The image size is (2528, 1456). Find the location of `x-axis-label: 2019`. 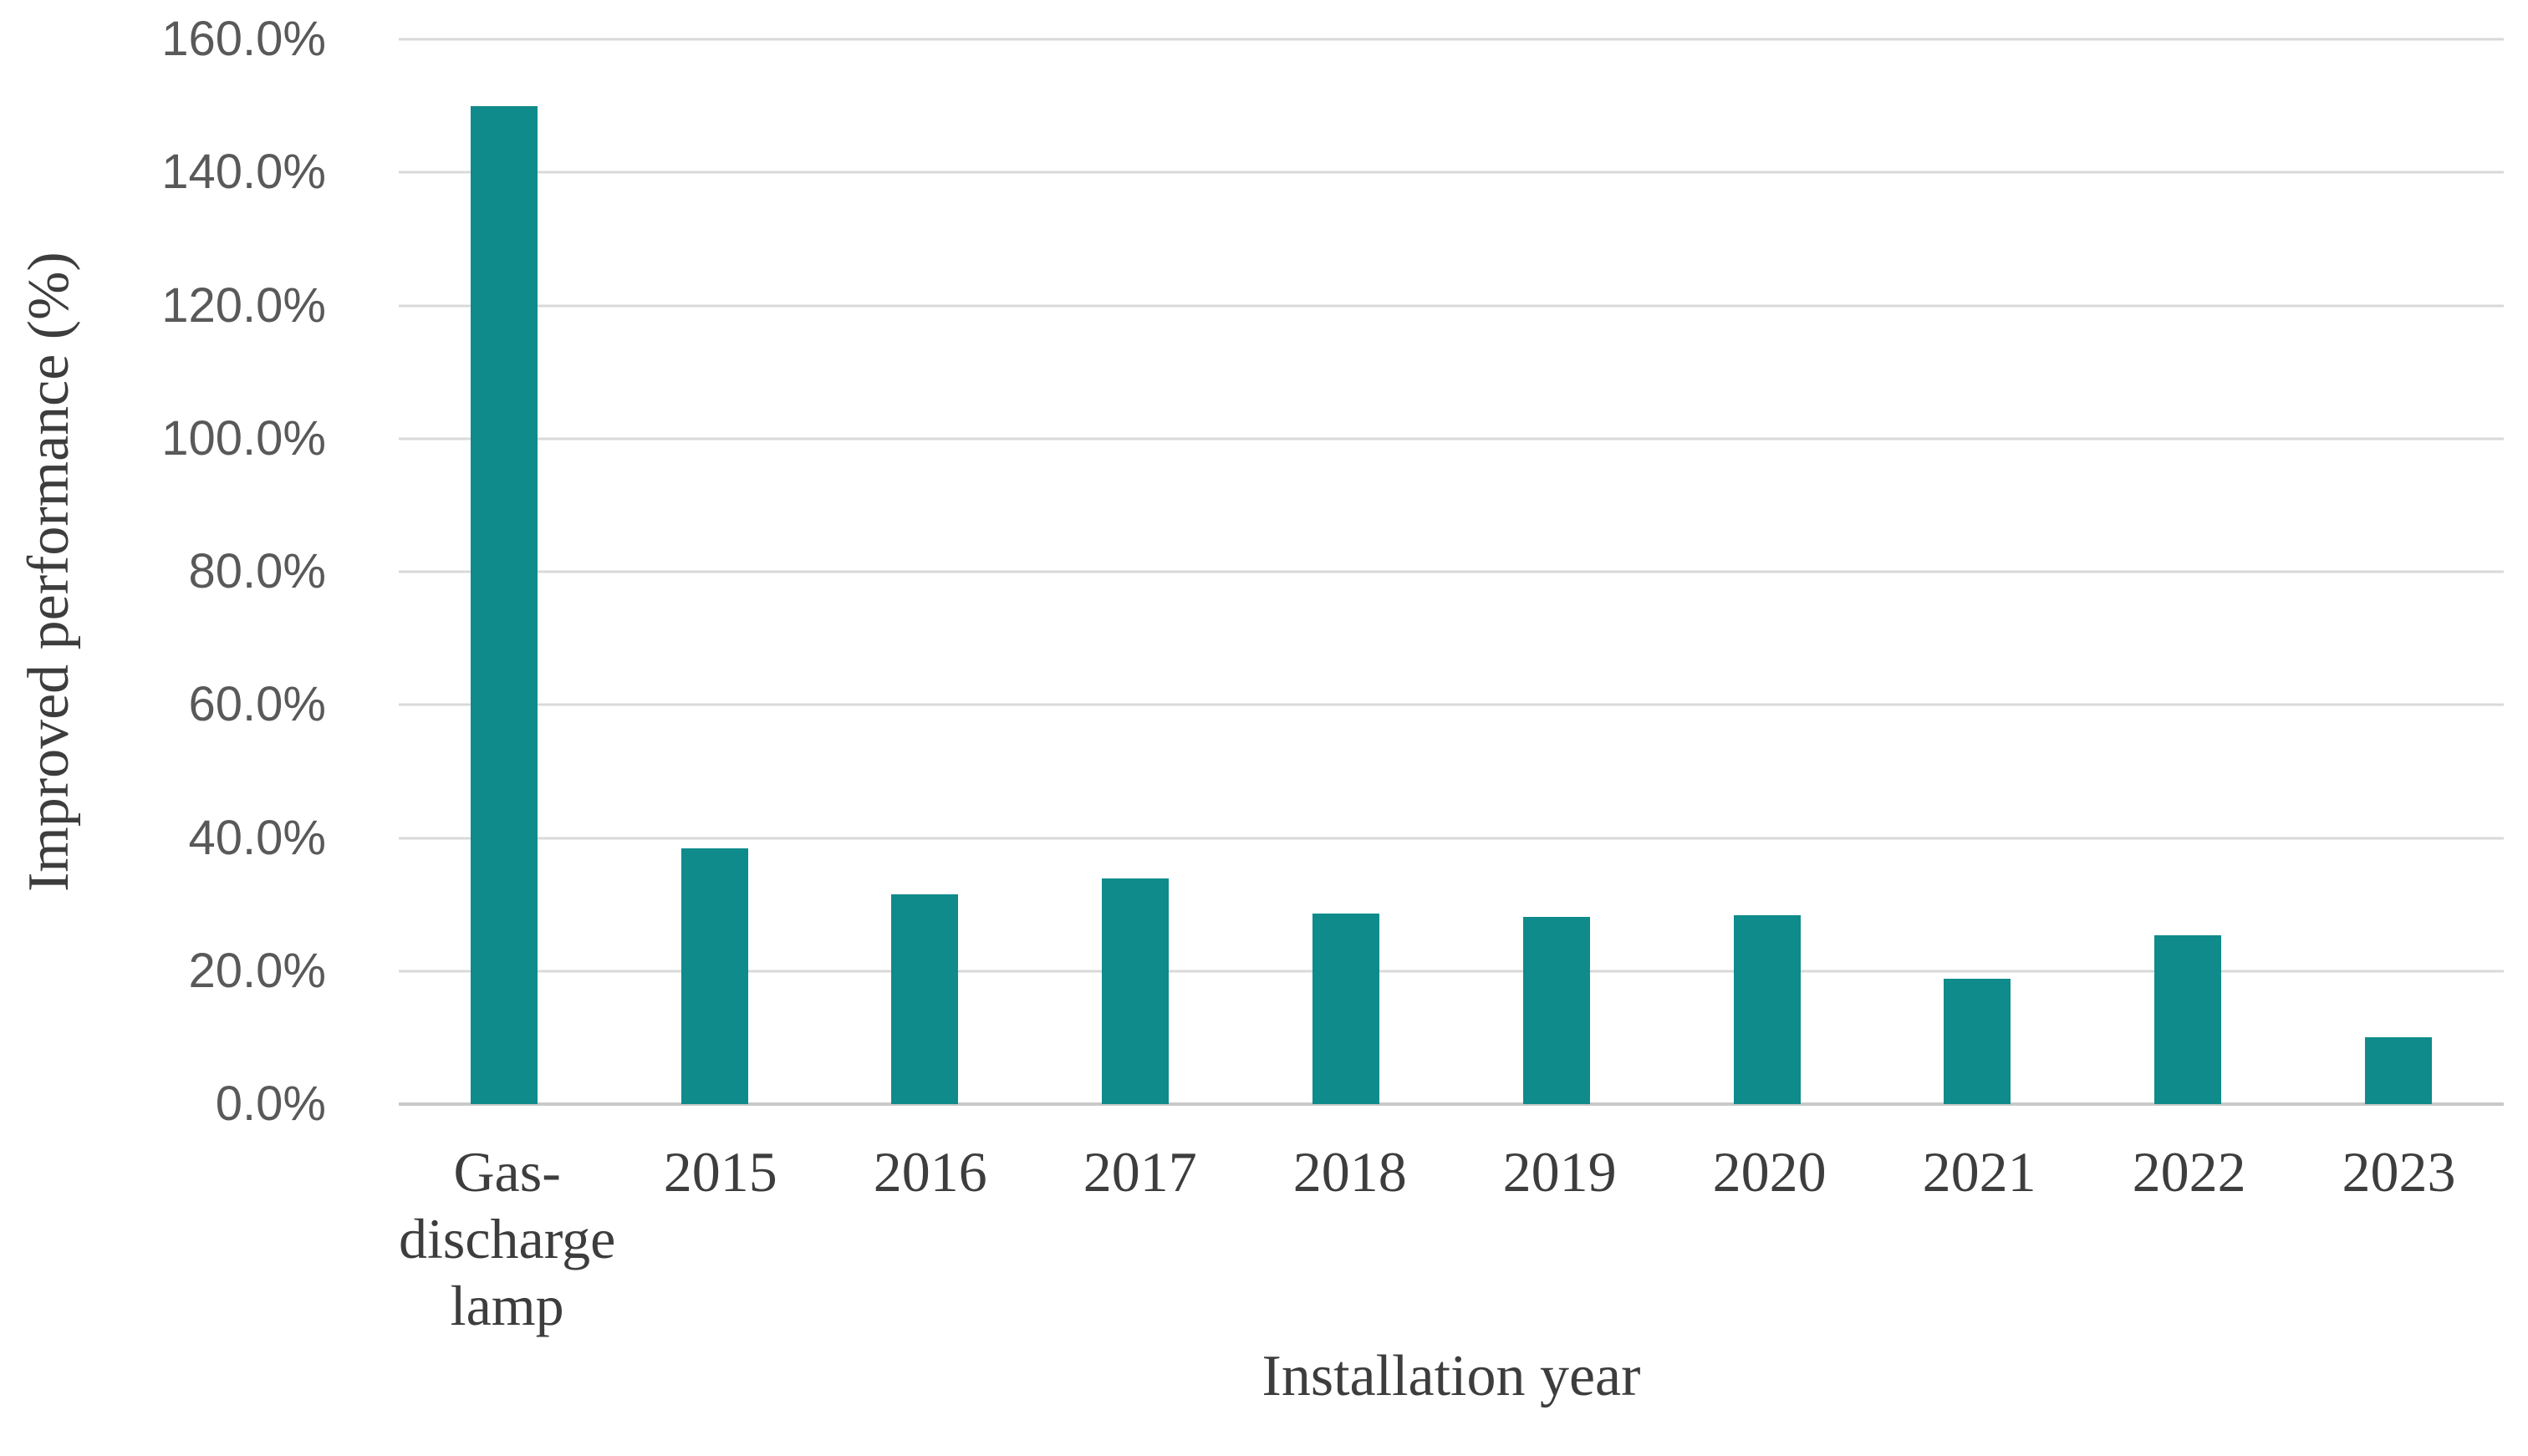

x-axis-label: 2019 is located at coordinates (1559, 1172).